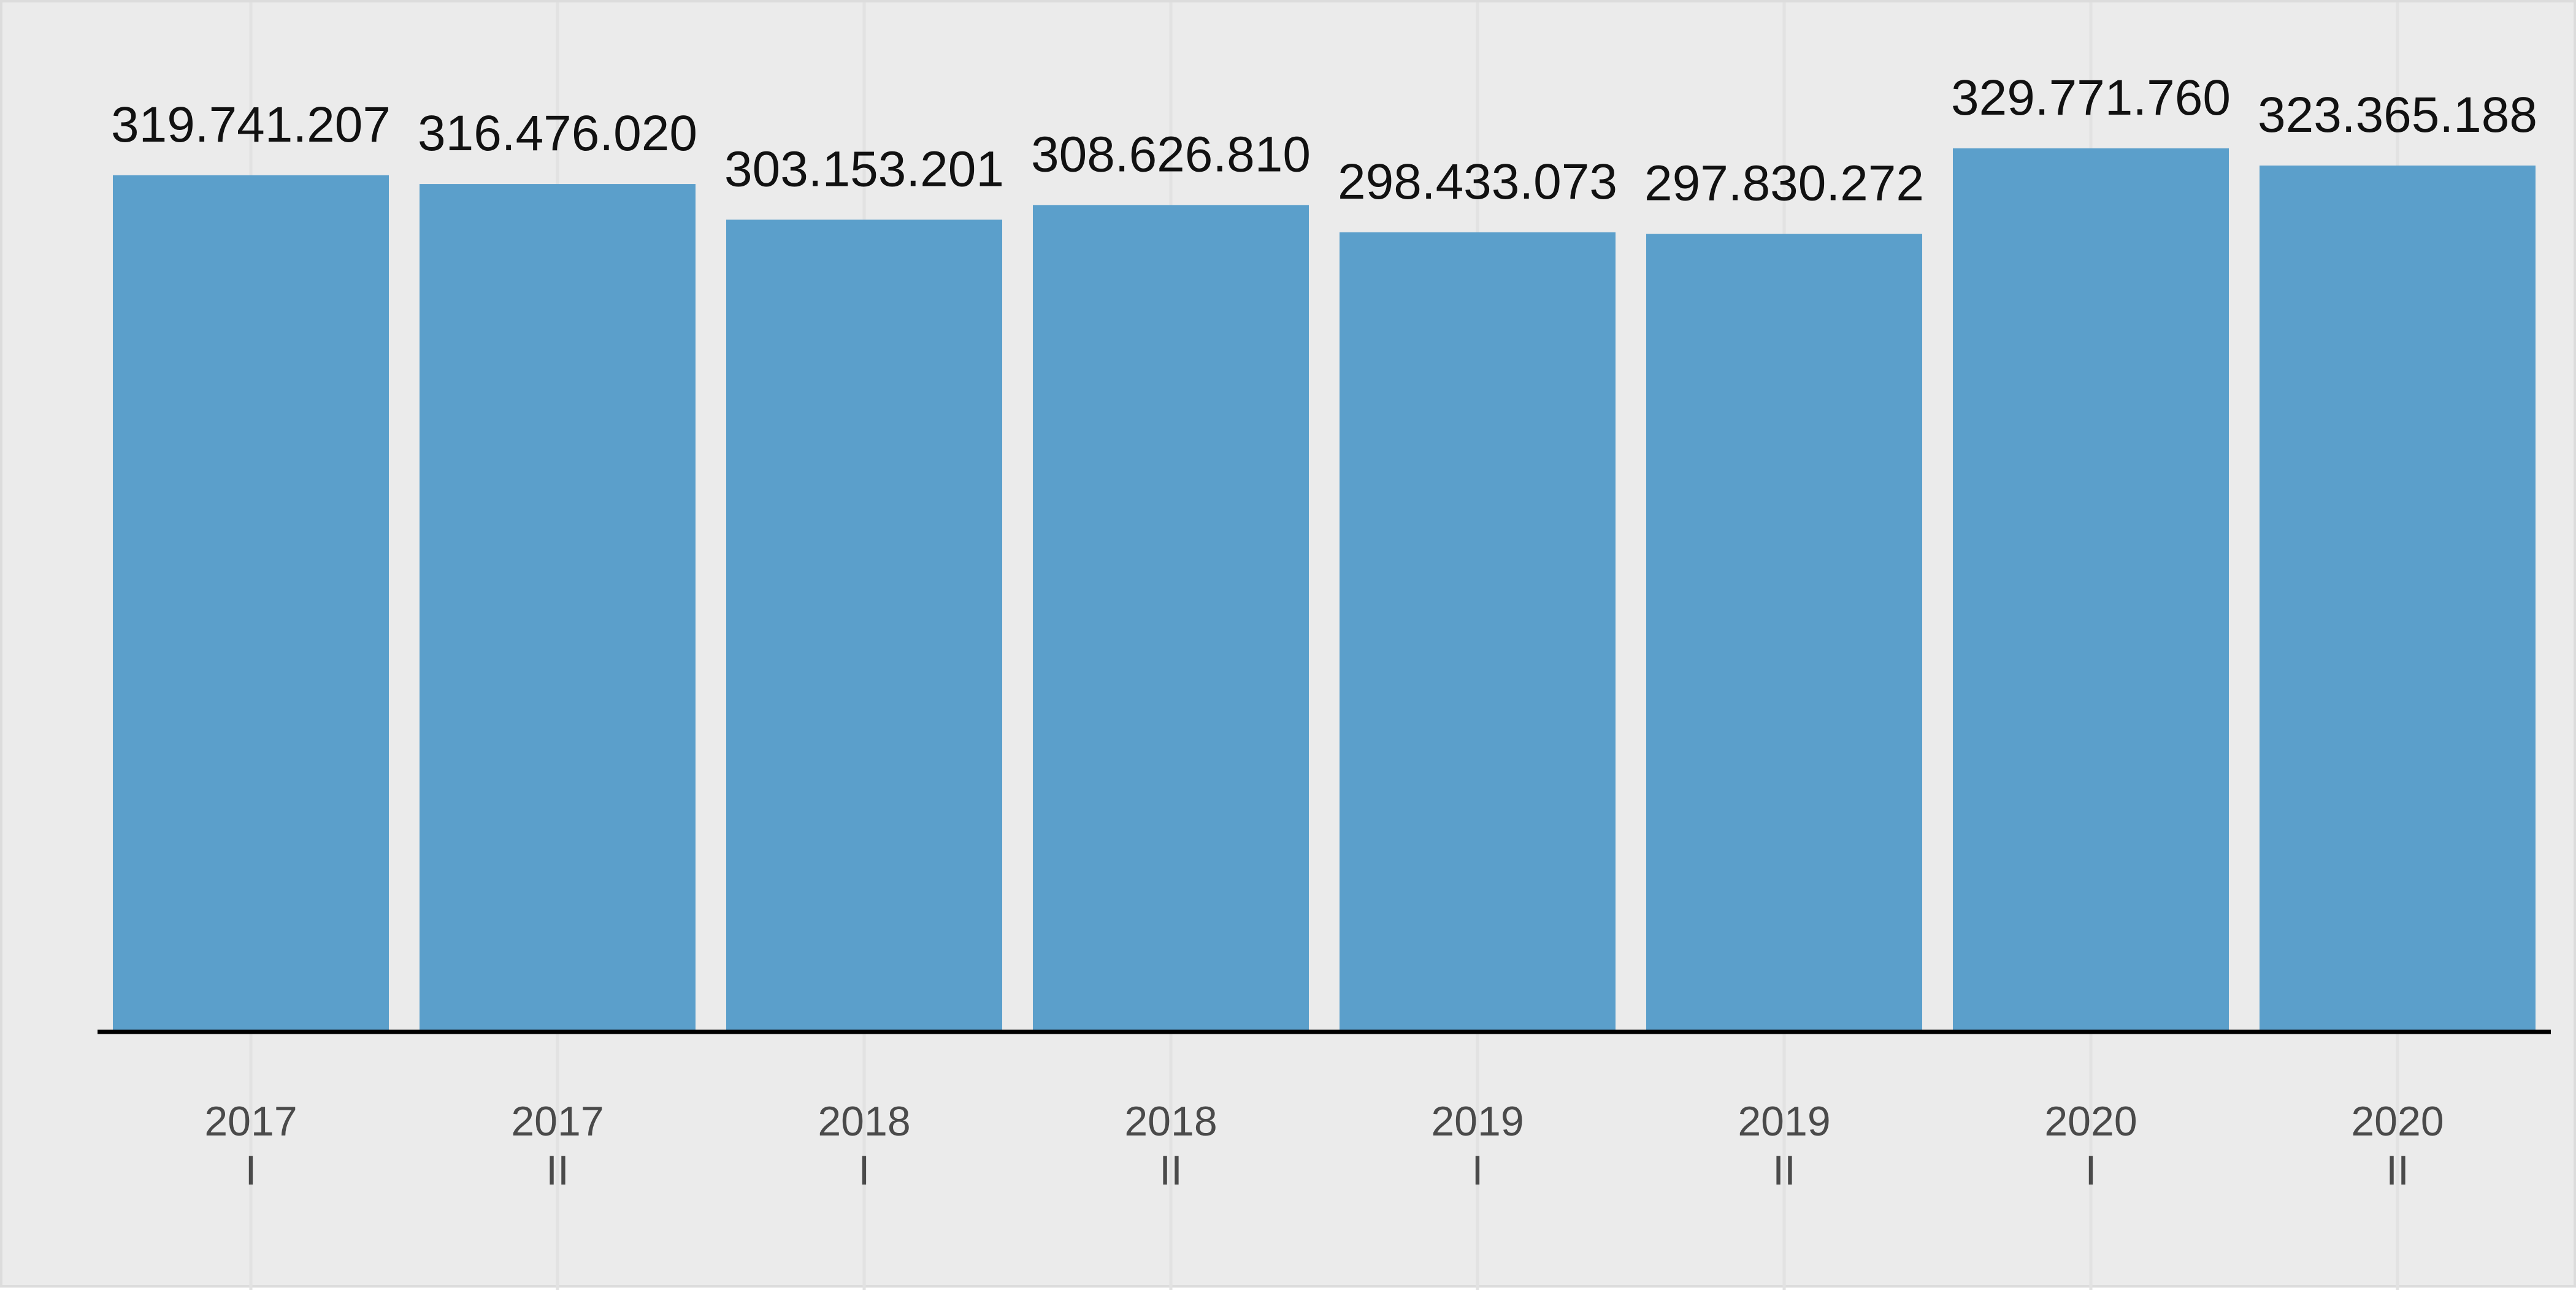 This screenshot has height=1290, width=2576. What do you see at coordinates (1784, 184) in the screenshot?
I see `bar-value-label: 297.830.272` at bounding box center [1784, 184].